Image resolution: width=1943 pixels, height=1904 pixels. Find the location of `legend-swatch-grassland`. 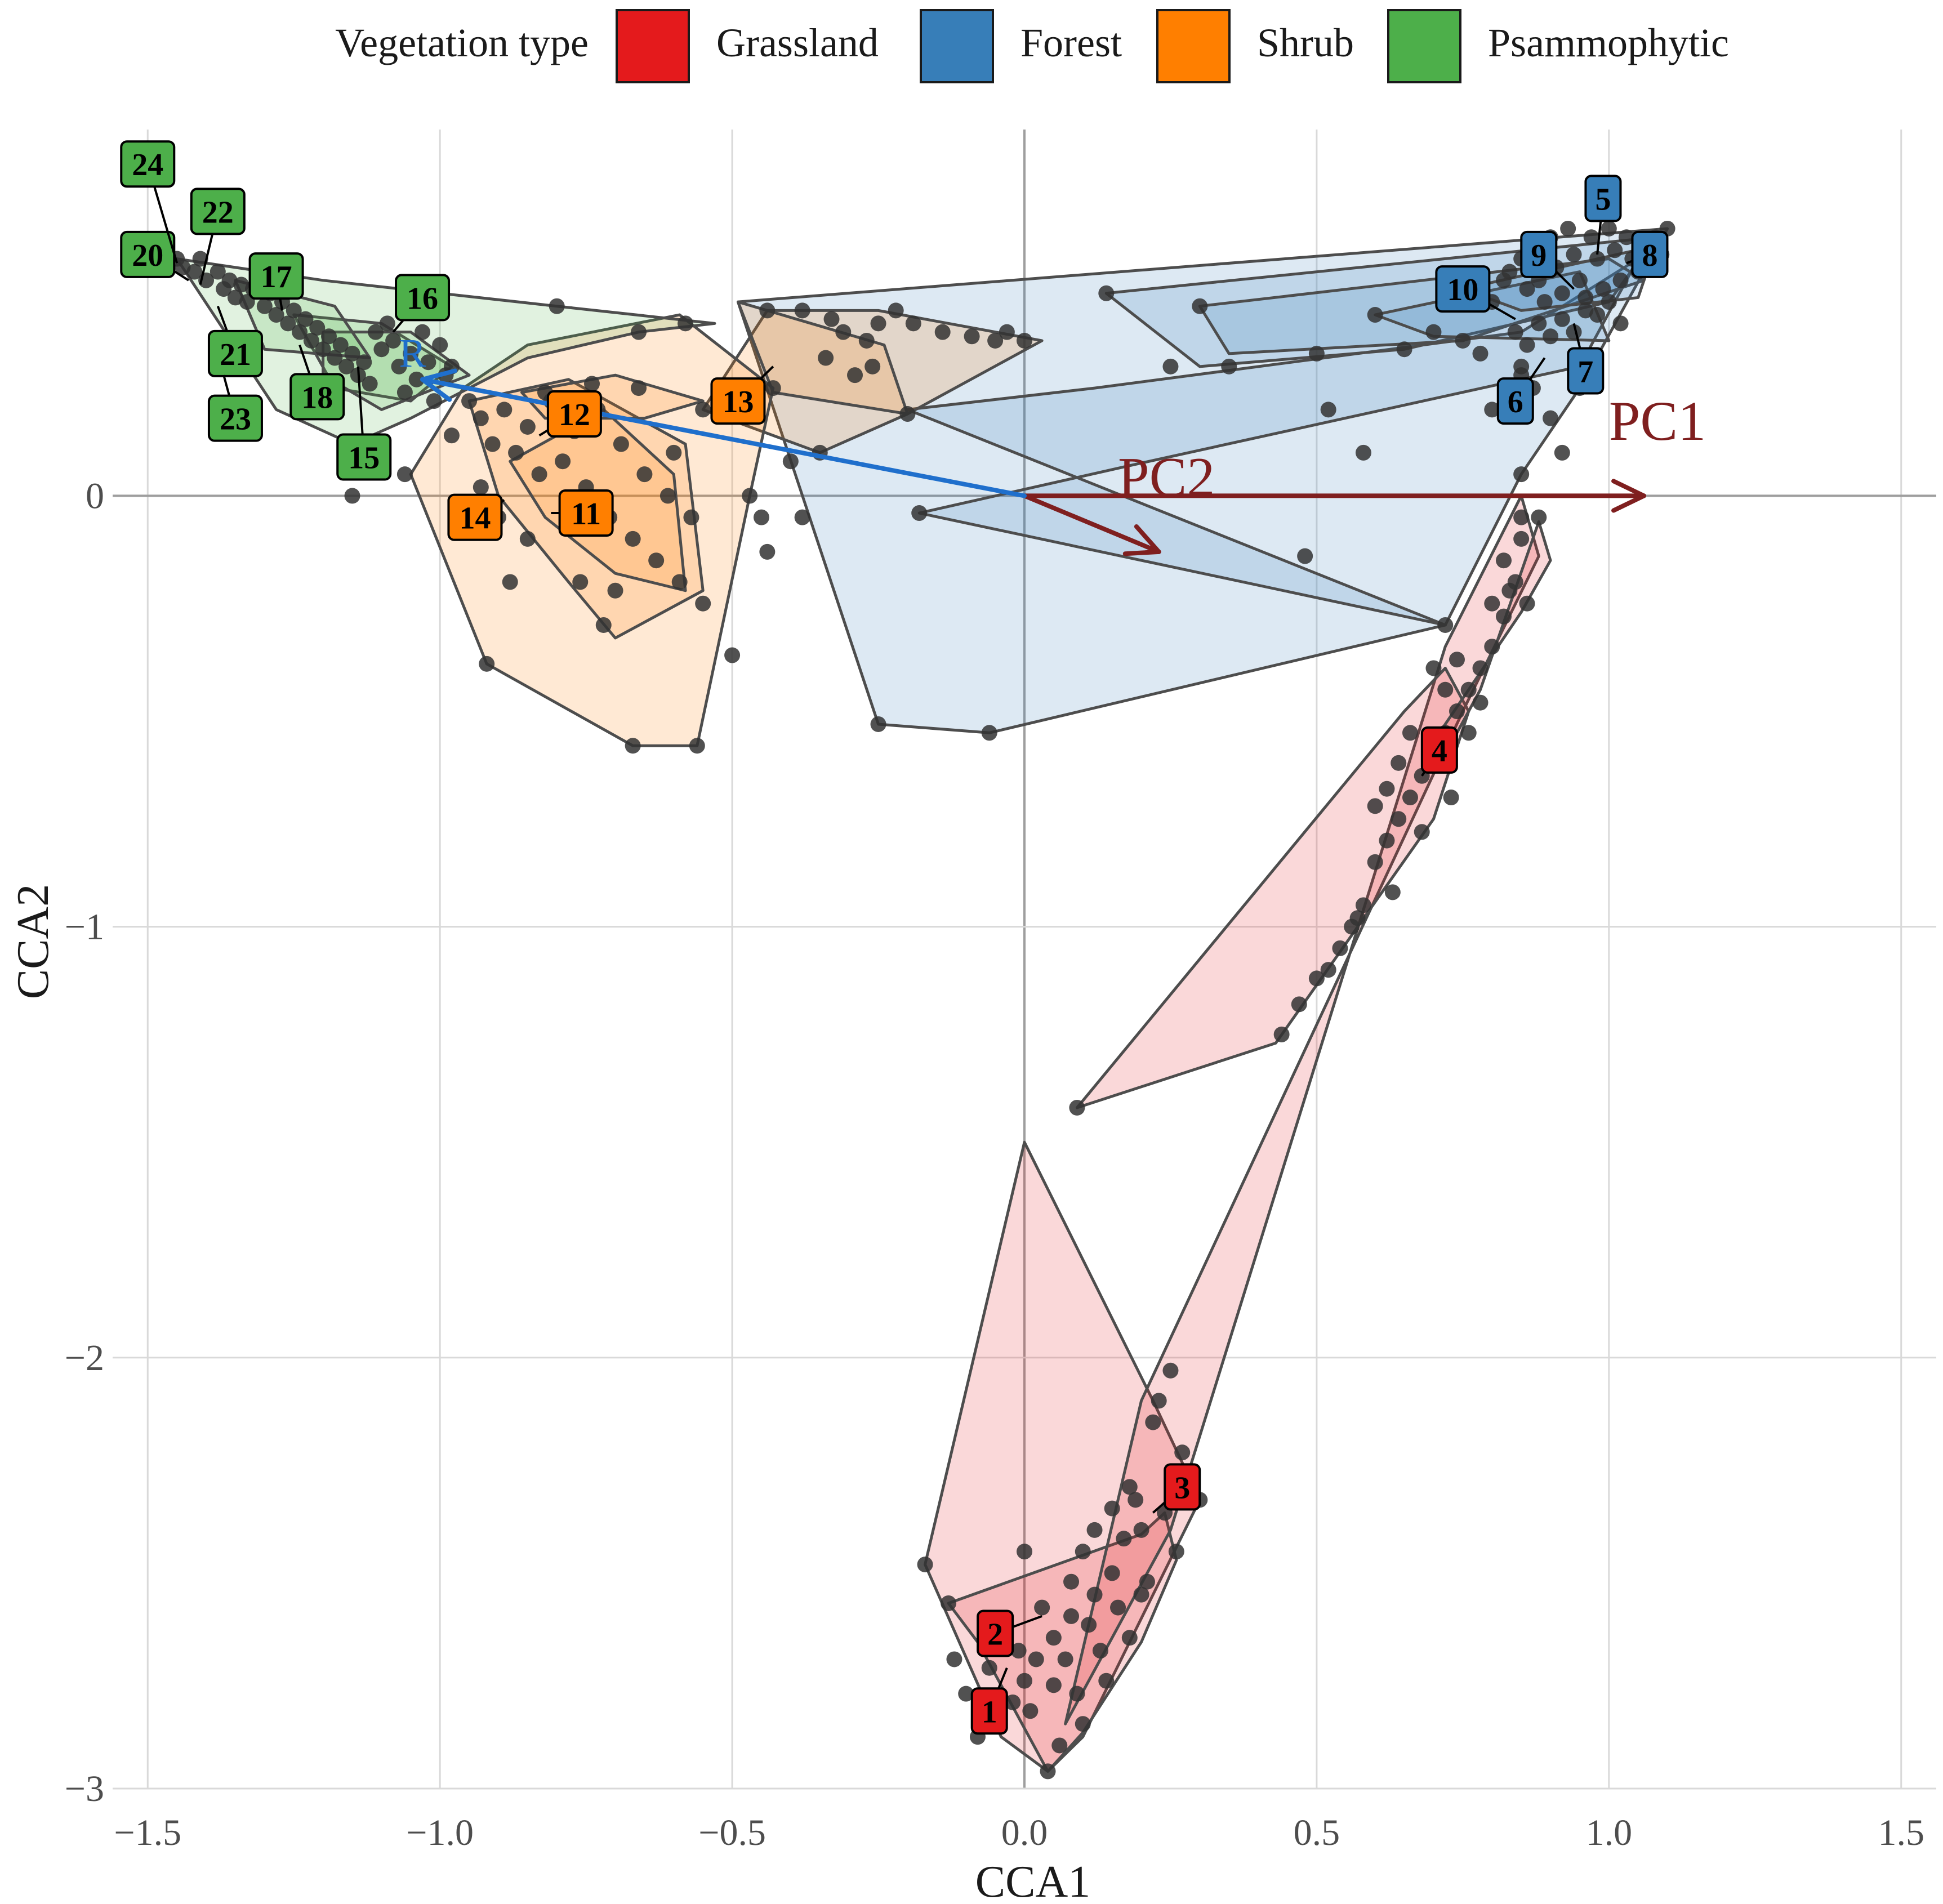

legend-swatch-grassland is located at coordinates (653, 46).